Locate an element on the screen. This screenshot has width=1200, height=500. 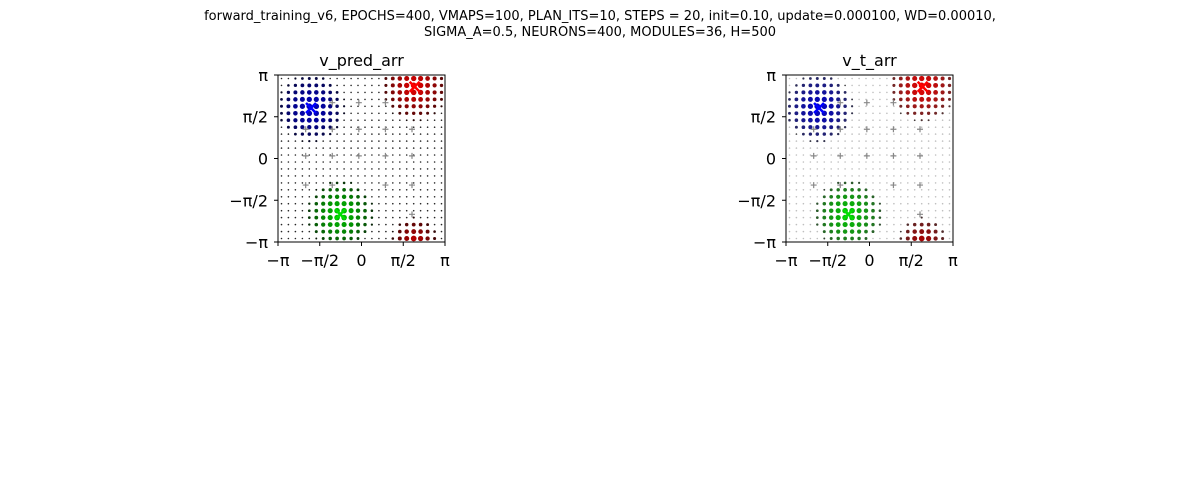
subplot-v-pred-arr: −π −π/2 0 π/2 π −π −π/2 0 π/2 π v_pred_arr is located at coordinates (339, 160).